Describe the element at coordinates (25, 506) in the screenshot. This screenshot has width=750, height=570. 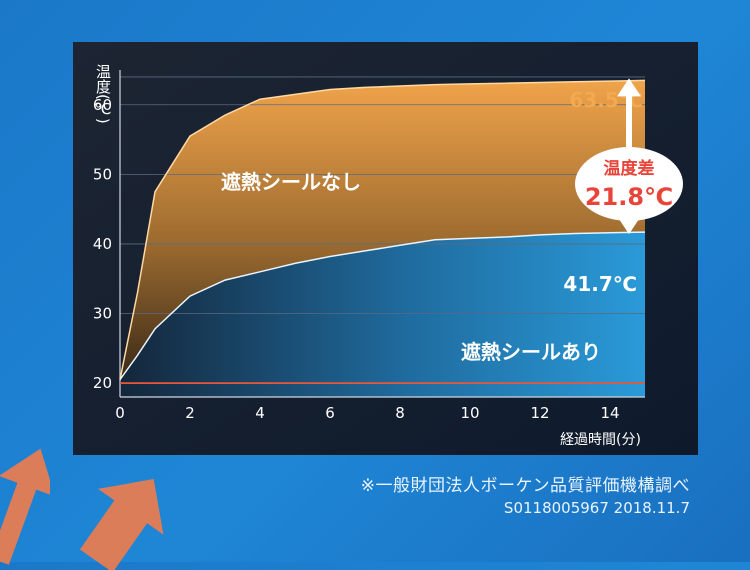
I see `decorative-up-arrow-left` at that location.